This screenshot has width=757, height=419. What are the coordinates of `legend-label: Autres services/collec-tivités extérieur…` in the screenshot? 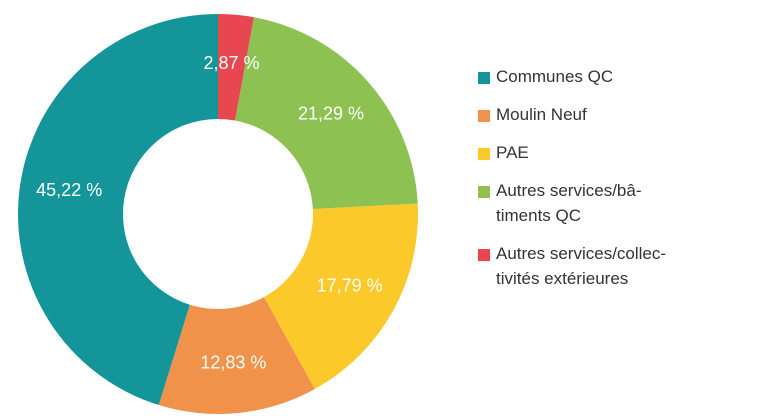 It's located at (581, 266).